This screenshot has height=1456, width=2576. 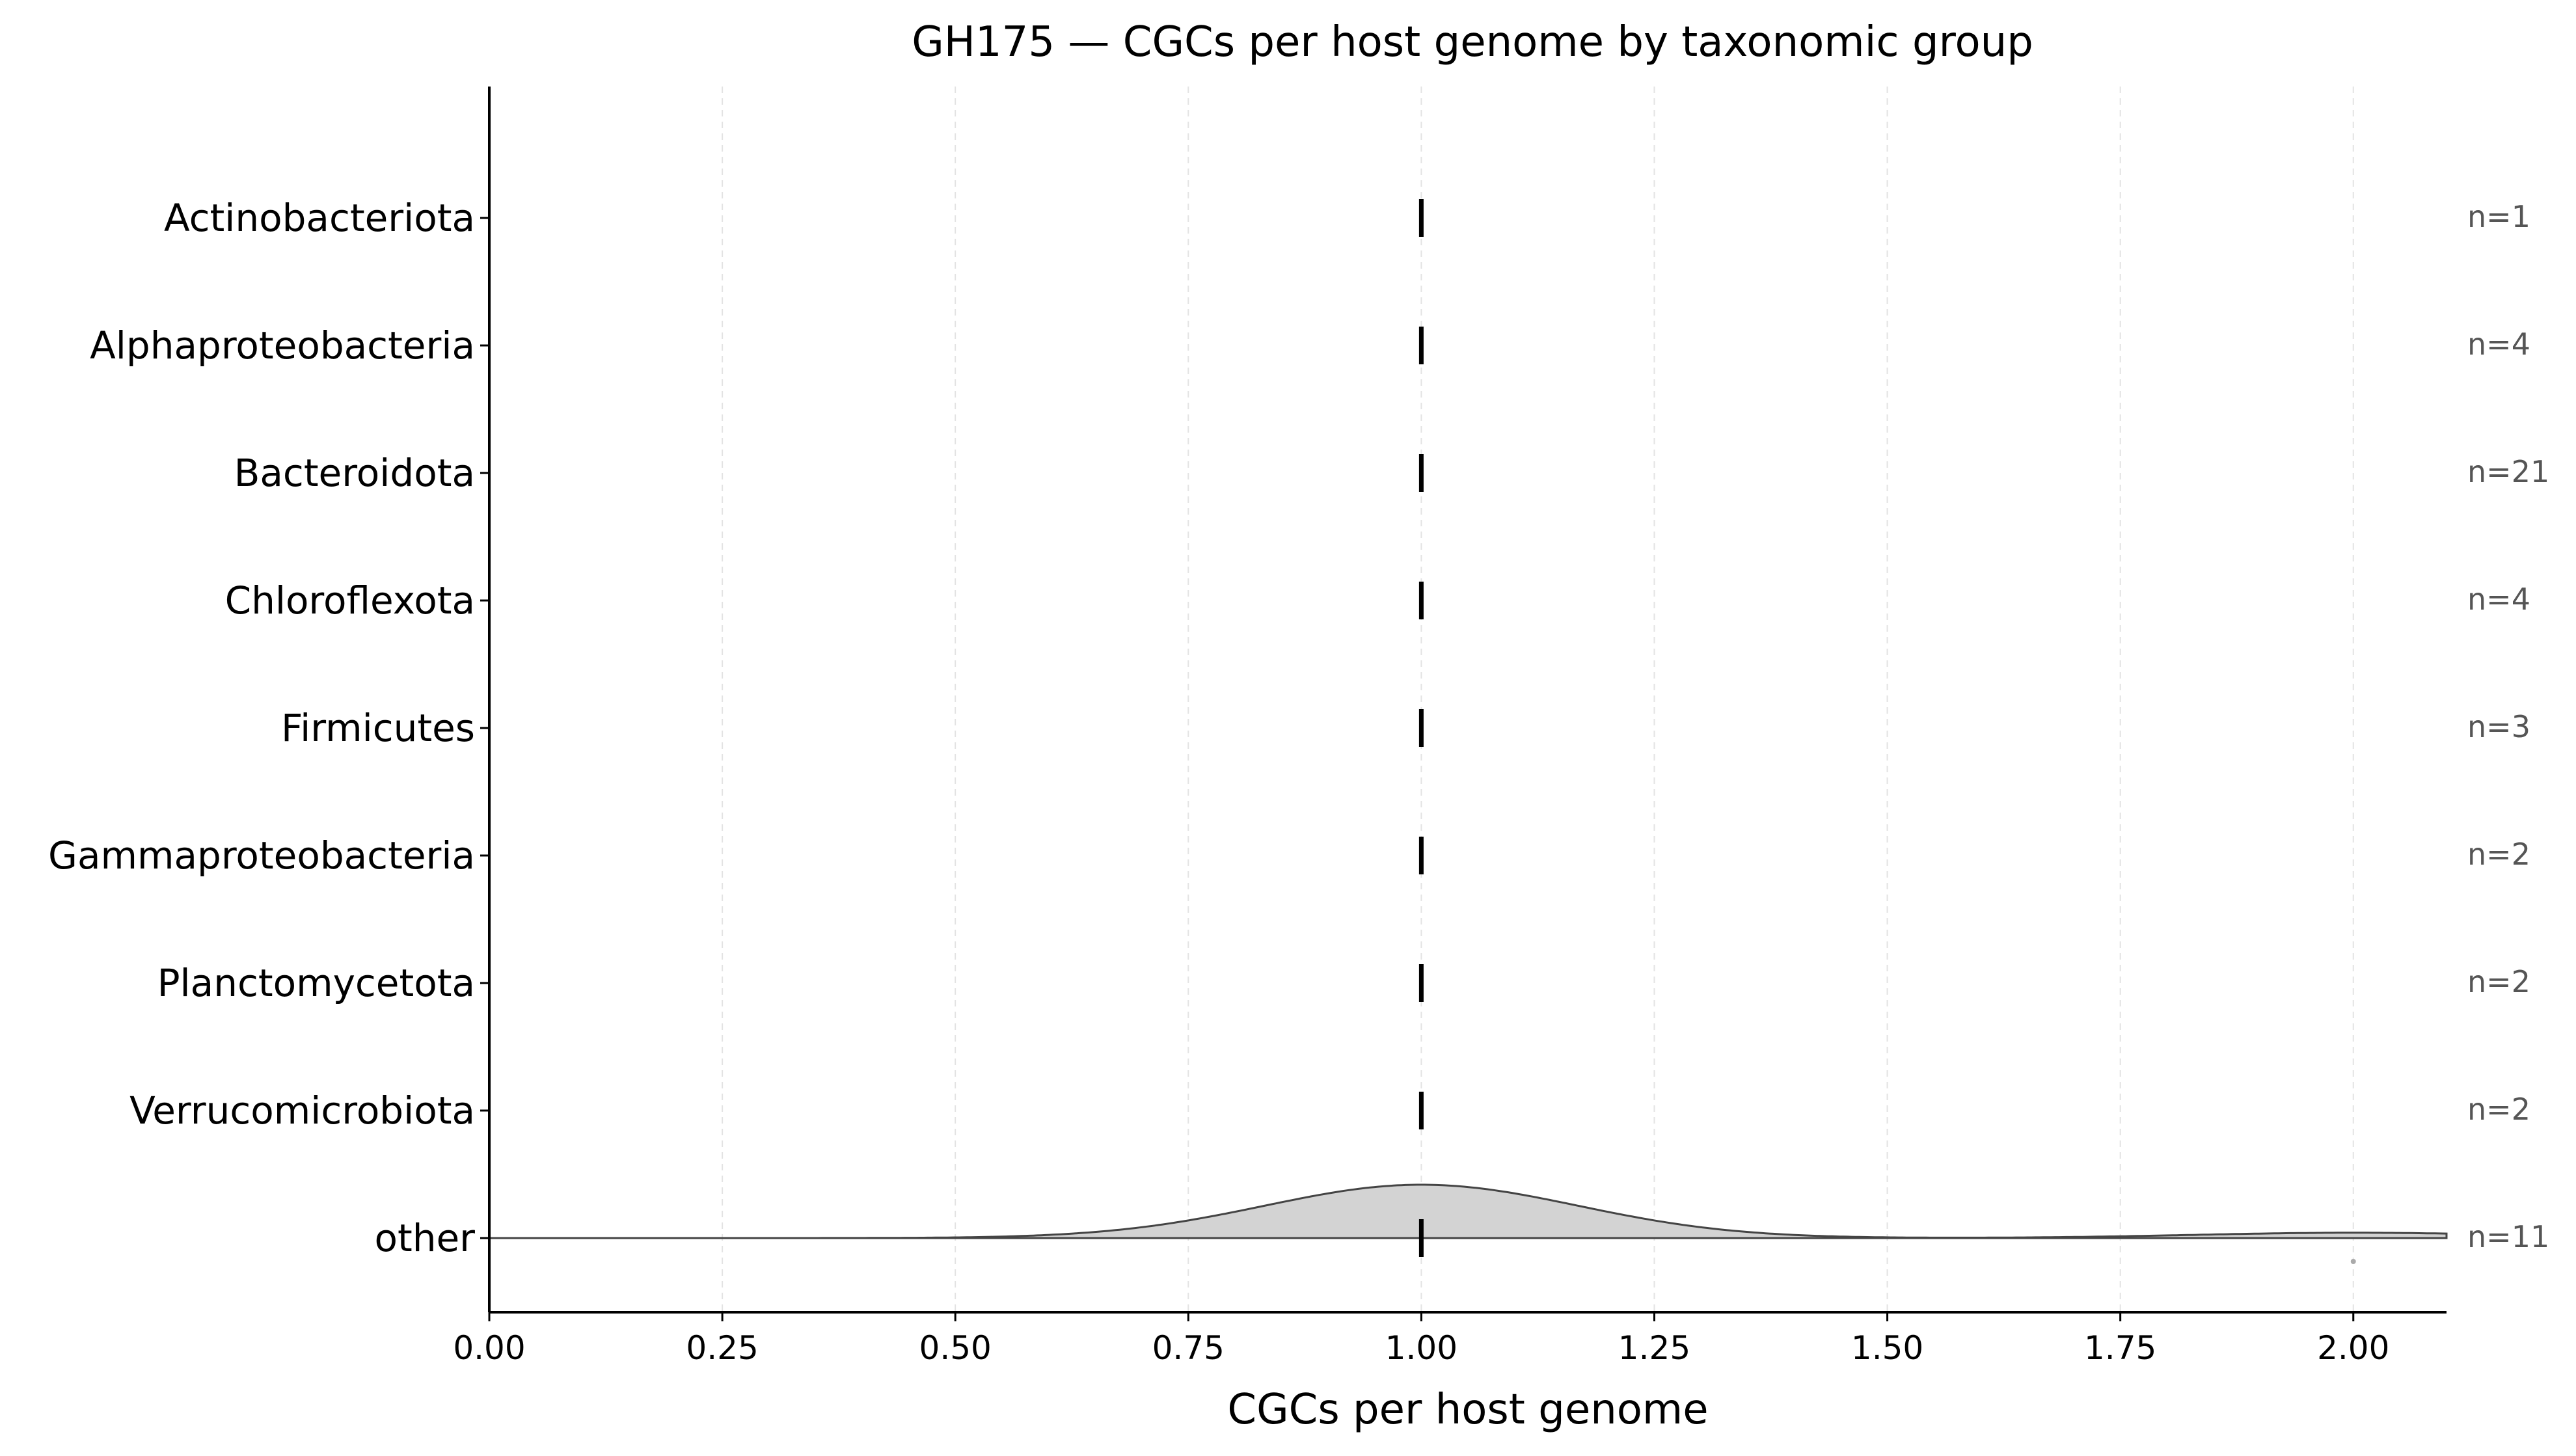 I want to click on category-label: Verrucomicrobiota, so click(x=302, y=1110).